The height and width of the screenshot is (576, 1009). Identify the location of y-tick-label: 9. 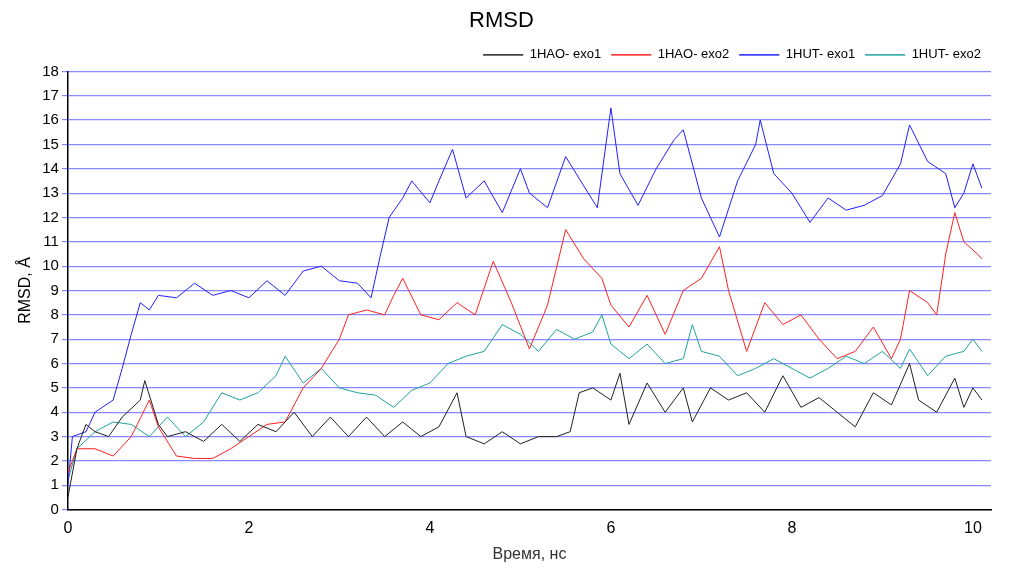
(54, 289).